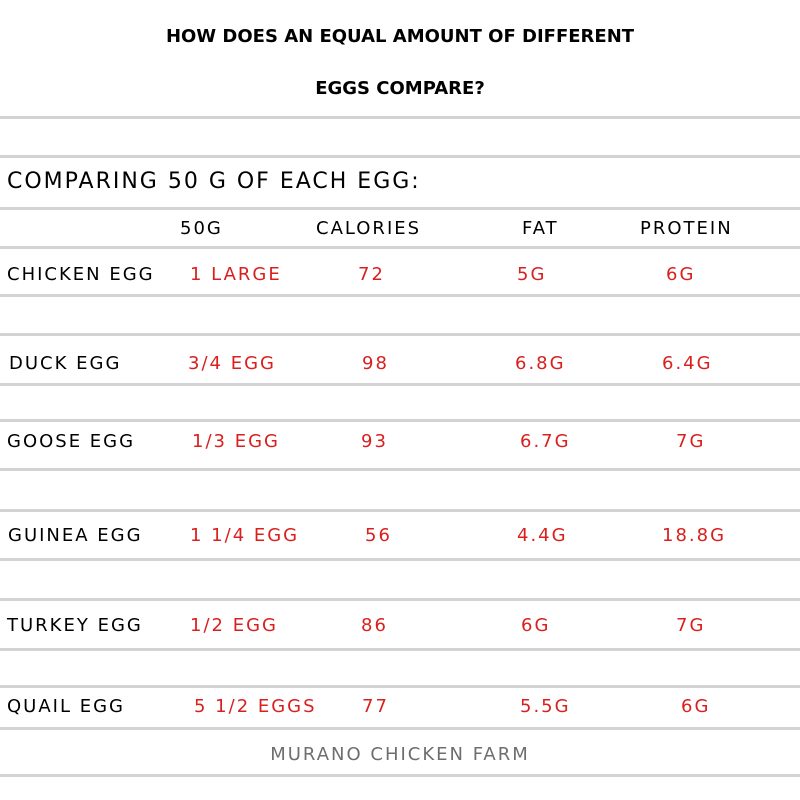 This screenshot has width=800, height=800. What do you see at coordinates (378, 535) in the screenshot?
I see `cell-calories-guinea: 56` at bounding box center [378, 535].